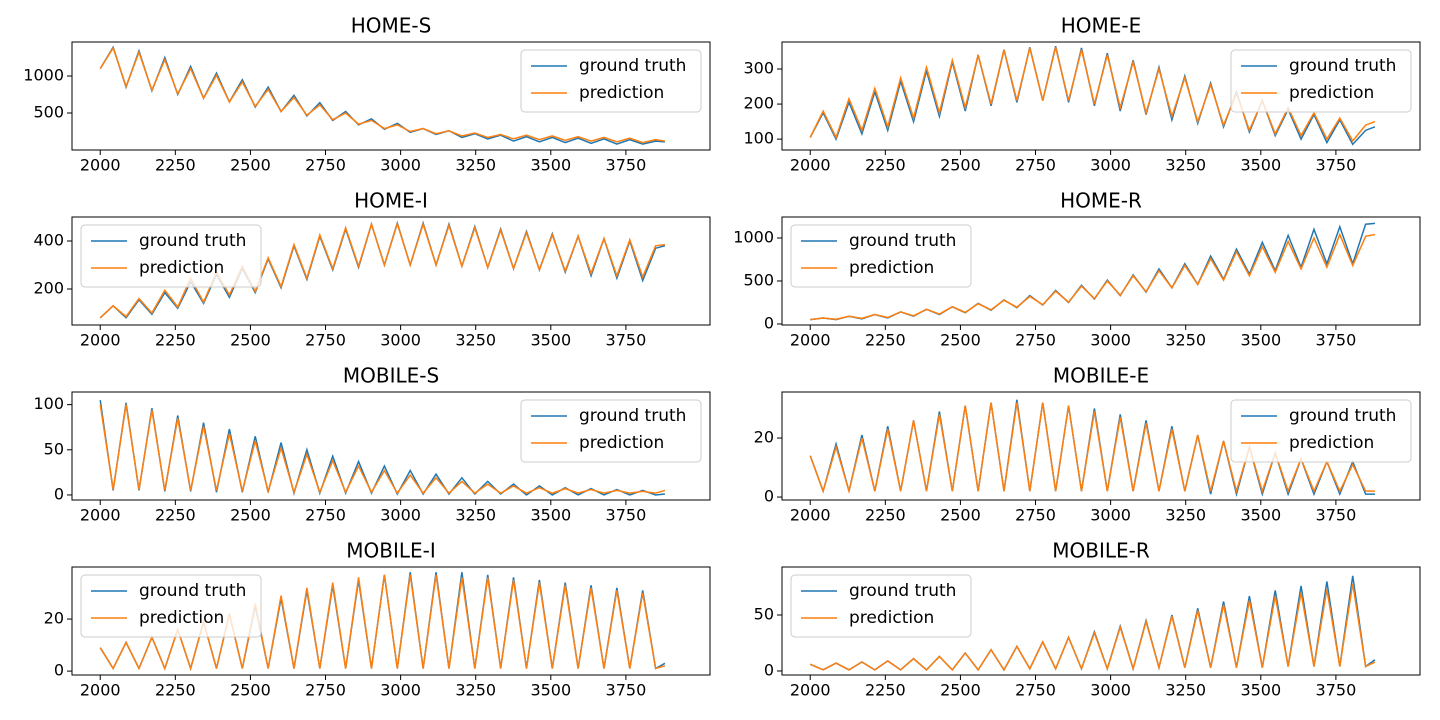  What do you see at coordinates (758, 68) in the screenshot?
I see `y-tick-label: 300` at bounding box center [758, 68].